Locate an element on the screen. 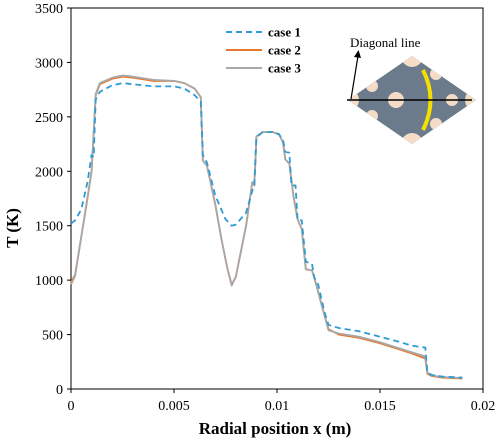 This screenshot has width=498, height=442. y-tick-label: 2500 is located at coordinates (49, 118).